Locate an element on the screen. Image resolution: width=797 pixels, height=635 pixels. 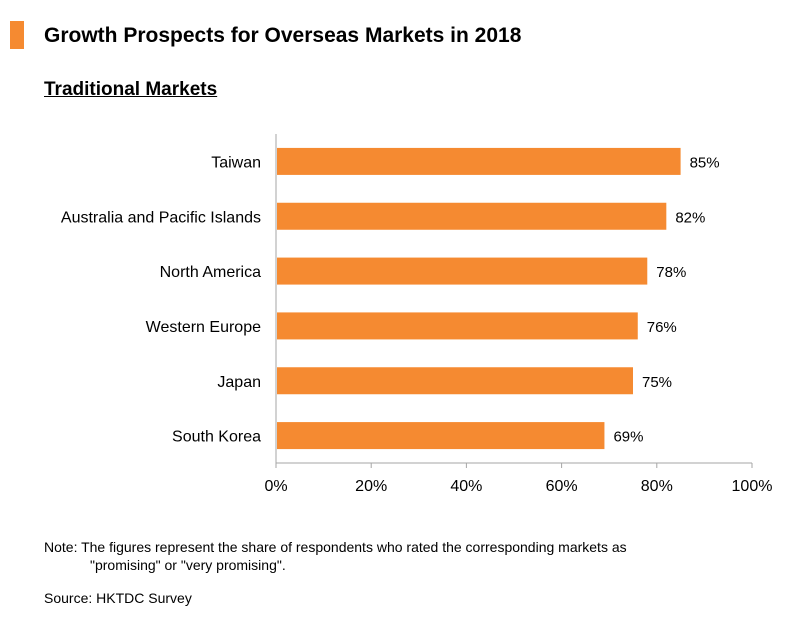
category-label-western-europe: Western Europe is located at coordinates (203, 327).